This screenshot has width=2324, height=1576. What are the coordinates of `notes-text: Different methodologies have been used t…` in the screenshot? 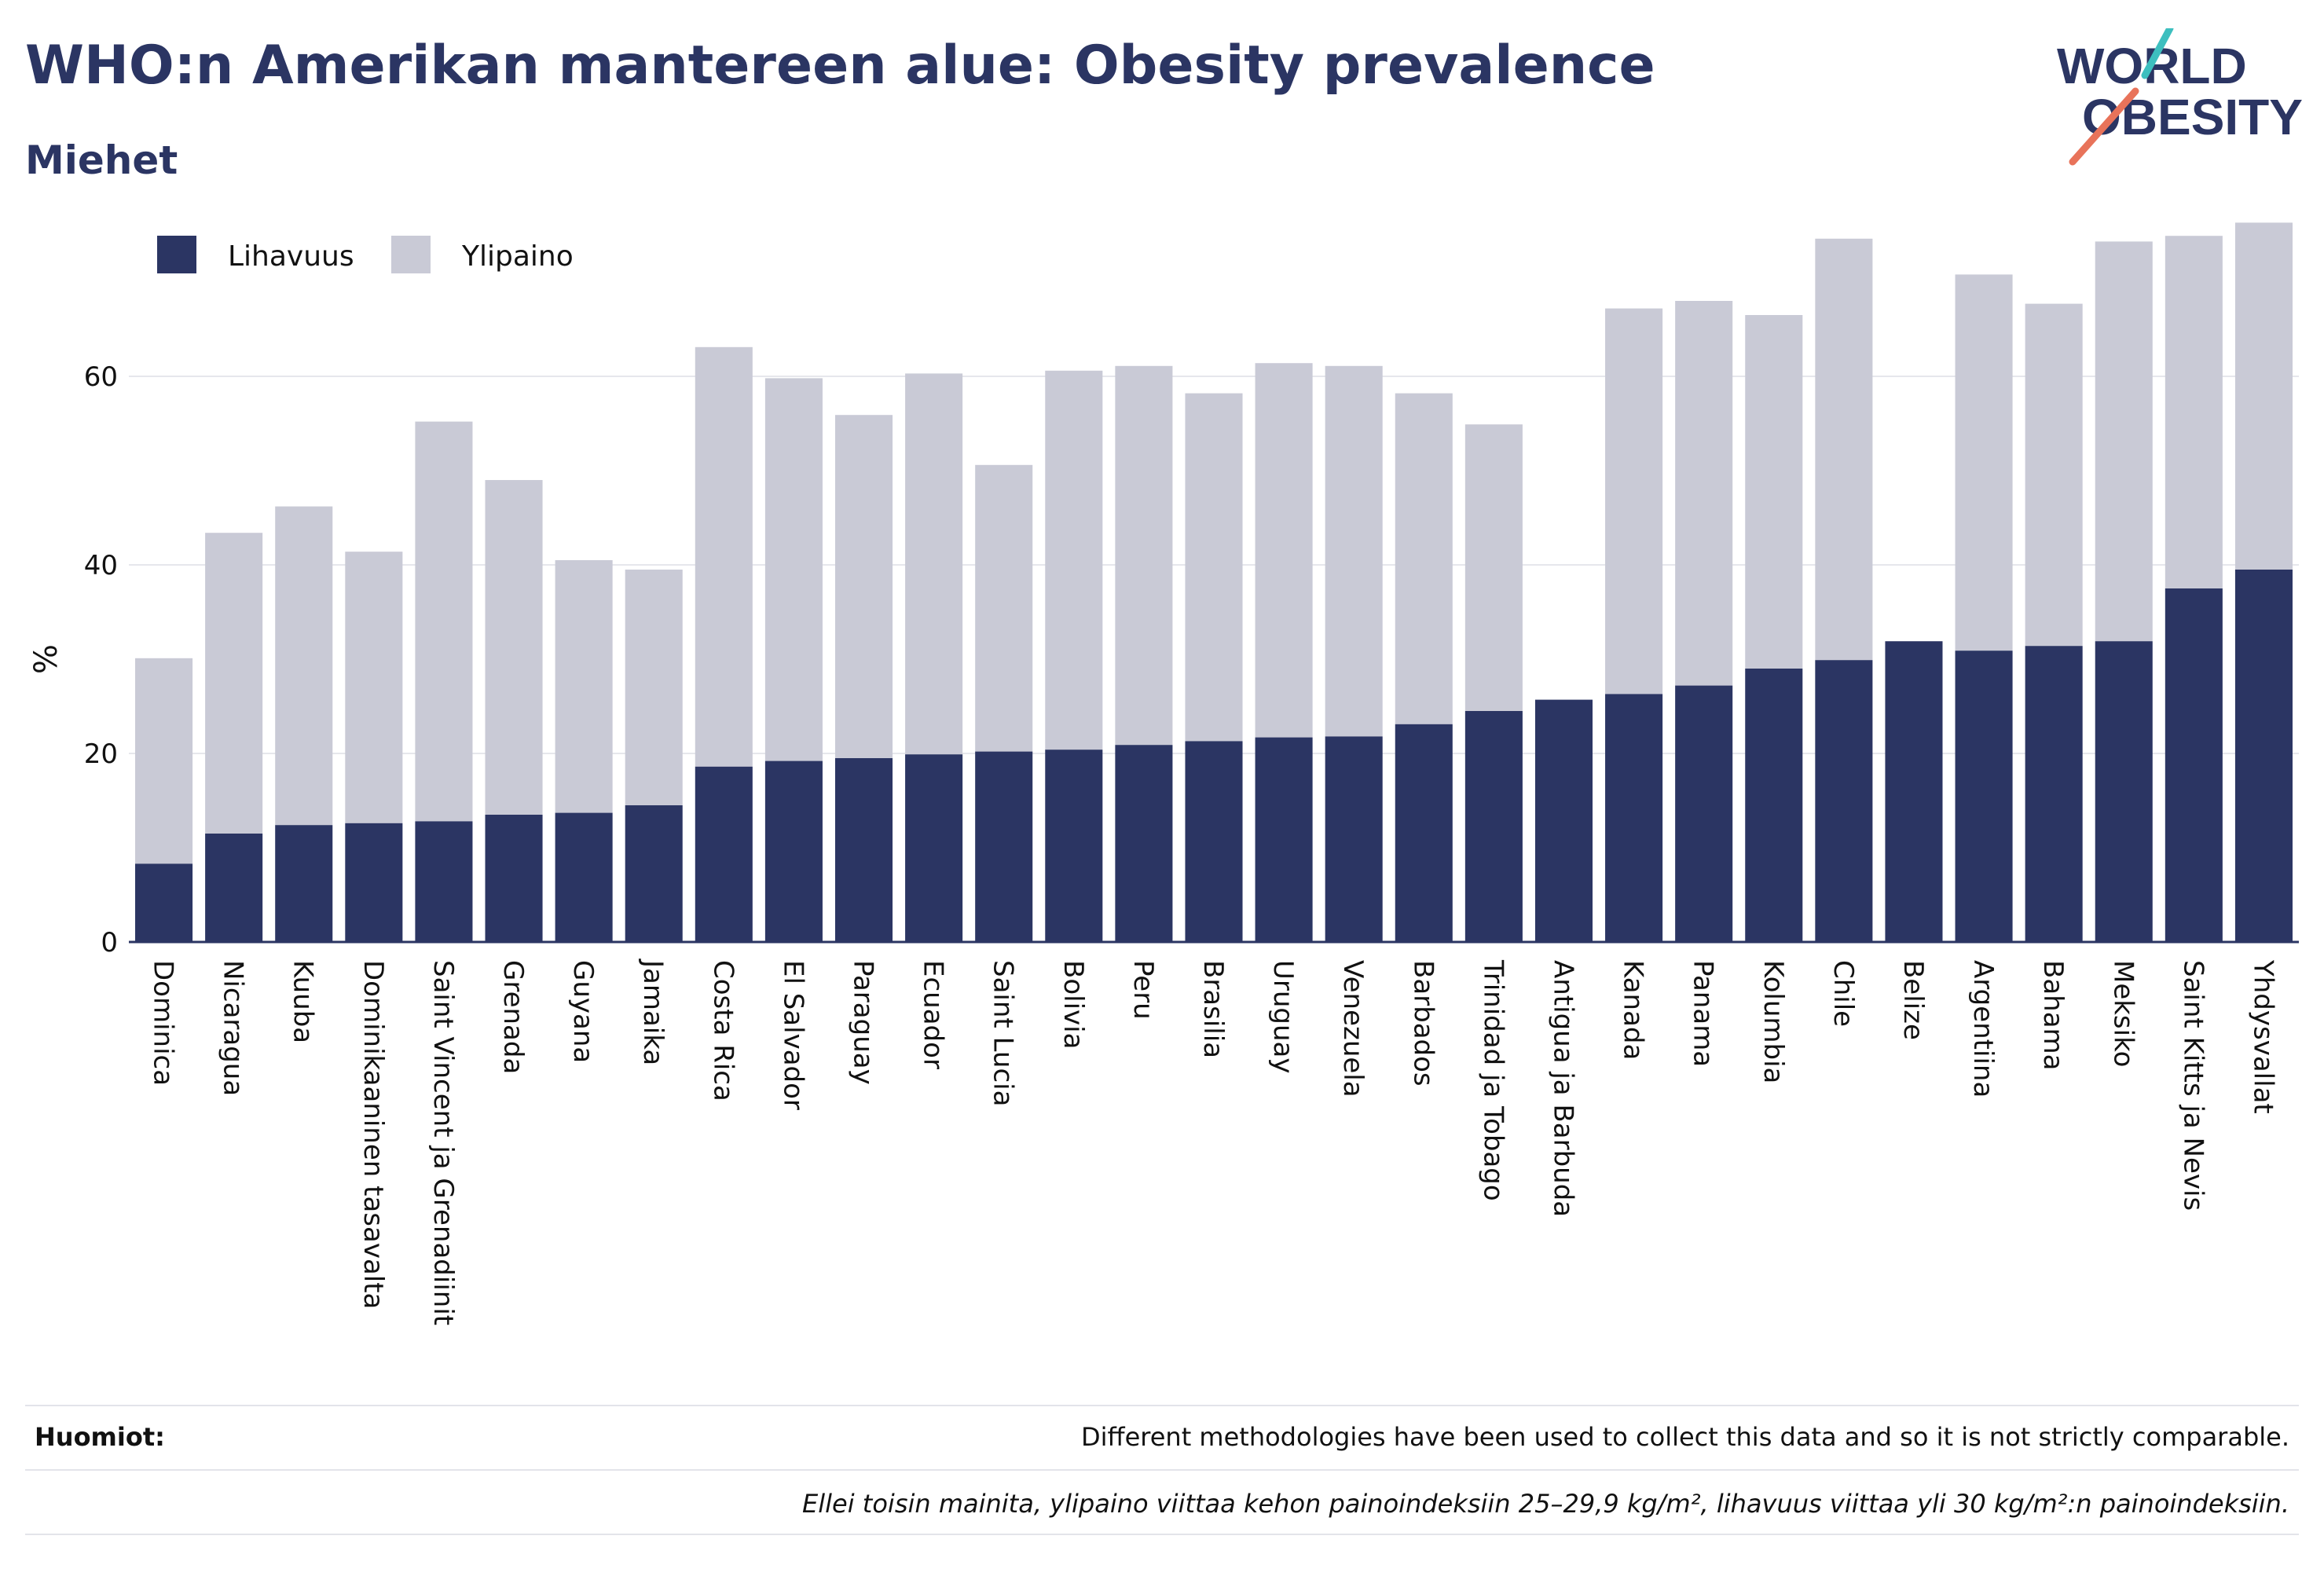 It's located at (1685, 1437).